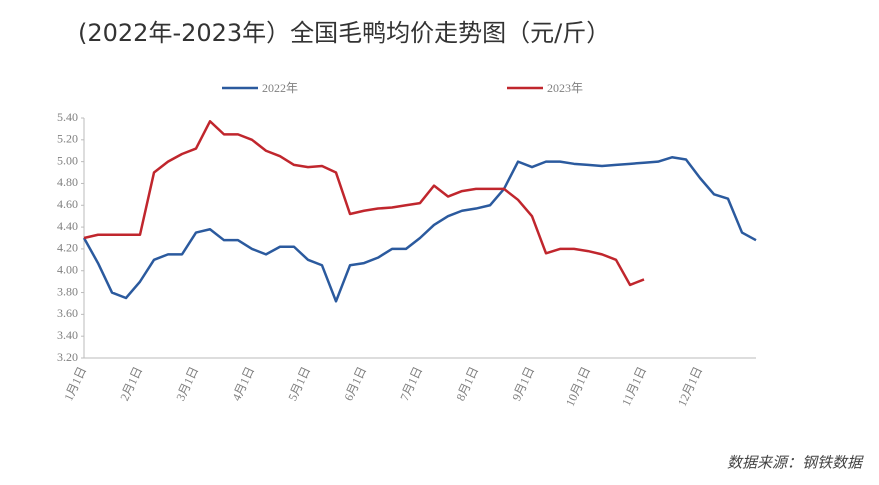 The width and height of the screenshot is (879, 485). I want to click on y-tick-label: 4.20, so click(67, 248).